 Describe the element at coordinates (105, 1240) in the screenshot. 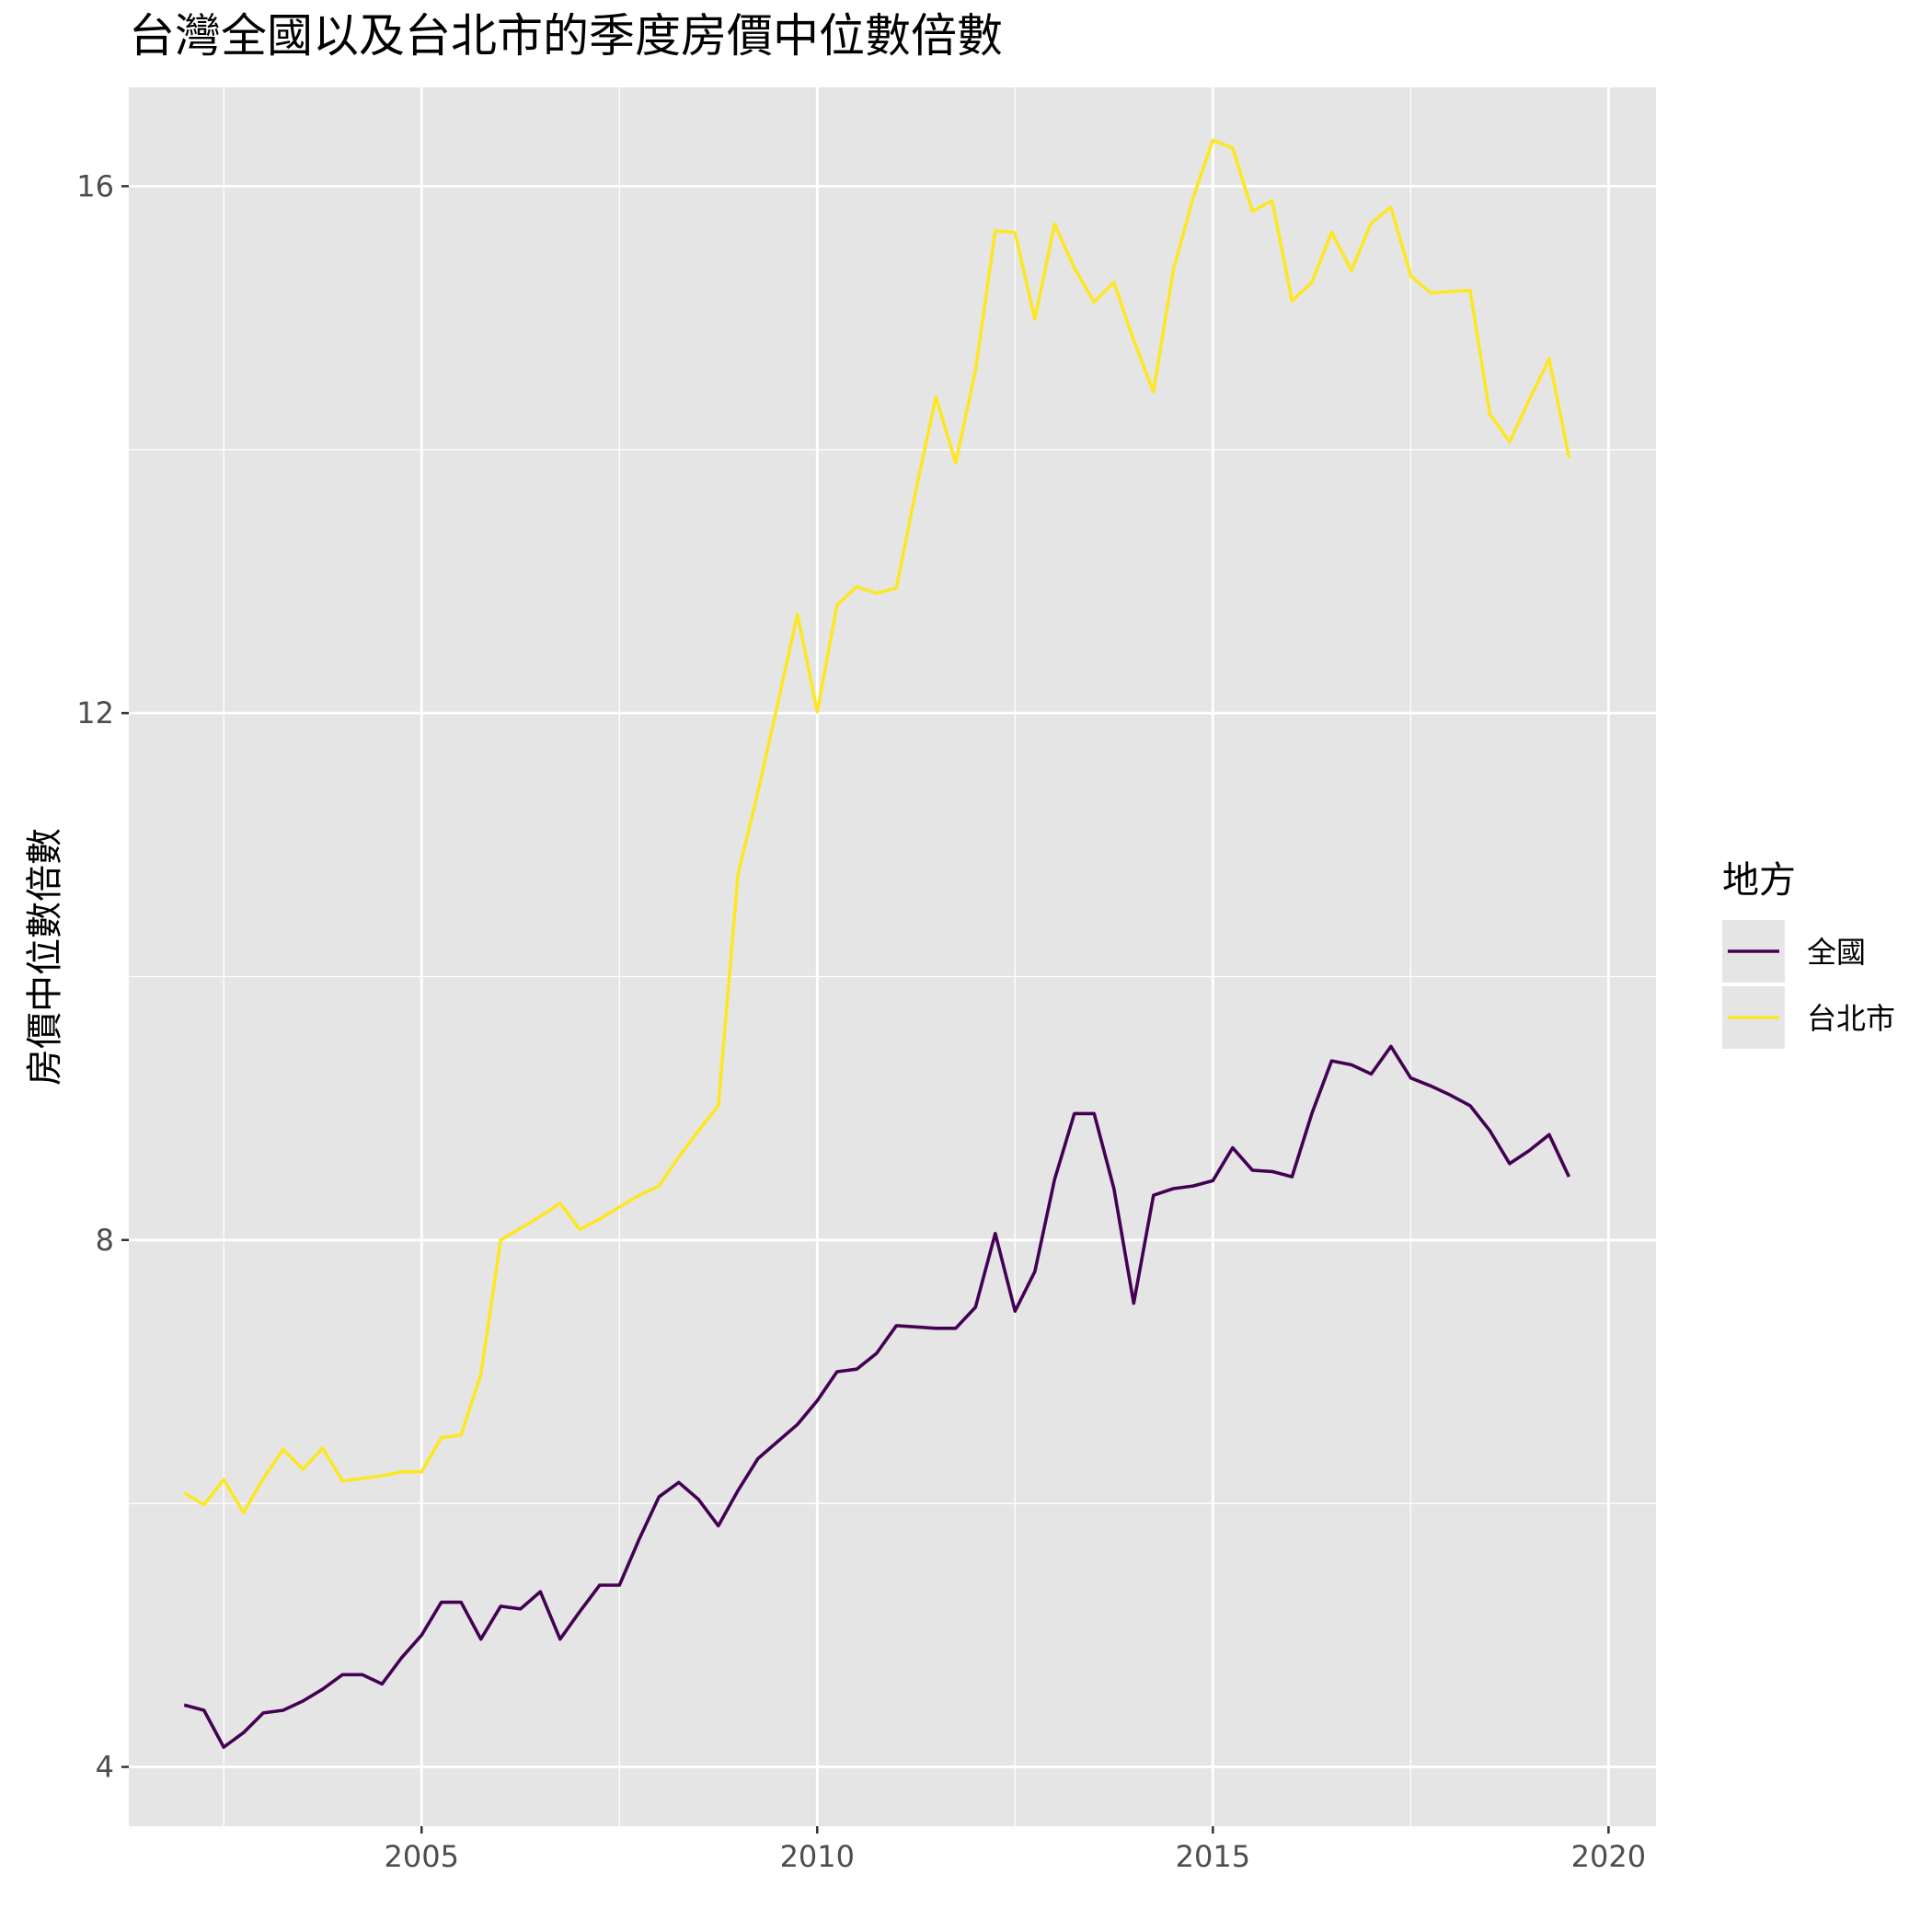

I see `y-tick-label: 8` at that location.